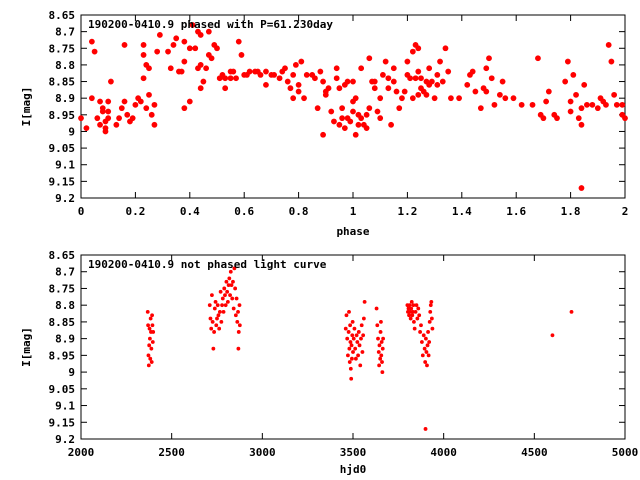 This screenshot has width=640, height=480. What do you see at coordinates (244, 211) in the screenshot?
I see `x-tick-label: 0.6` at bounding box center [244, 211].